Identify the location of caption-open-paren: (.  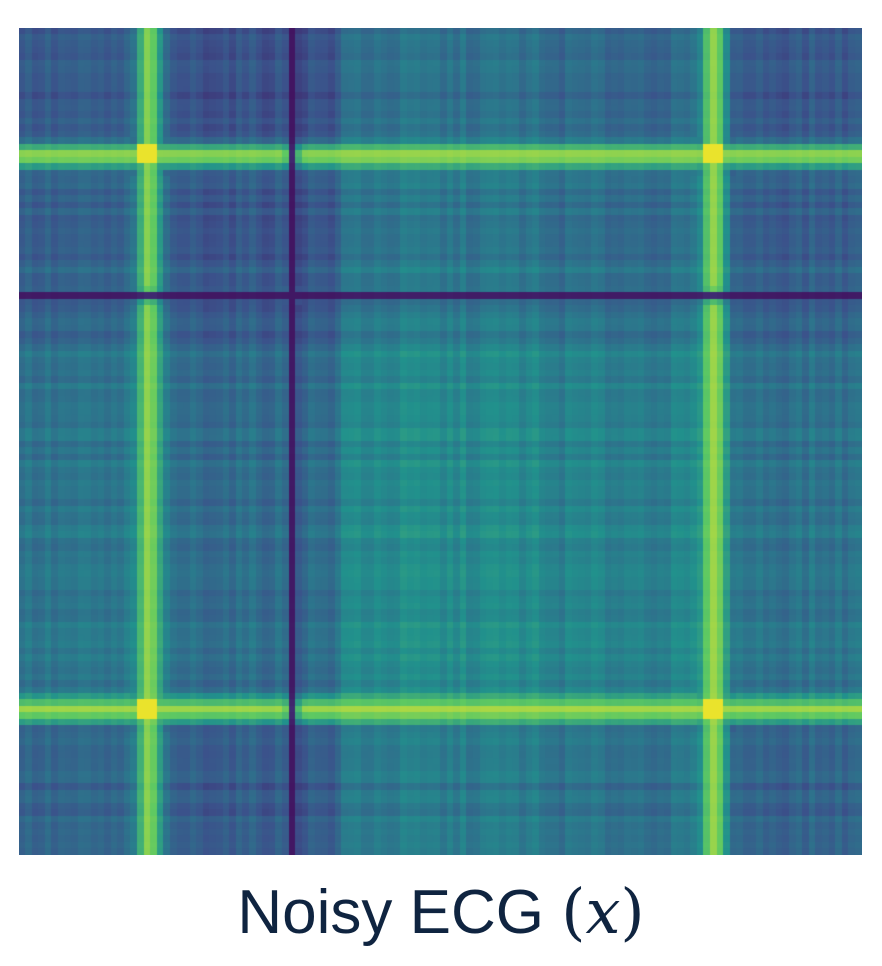
(573, 911).